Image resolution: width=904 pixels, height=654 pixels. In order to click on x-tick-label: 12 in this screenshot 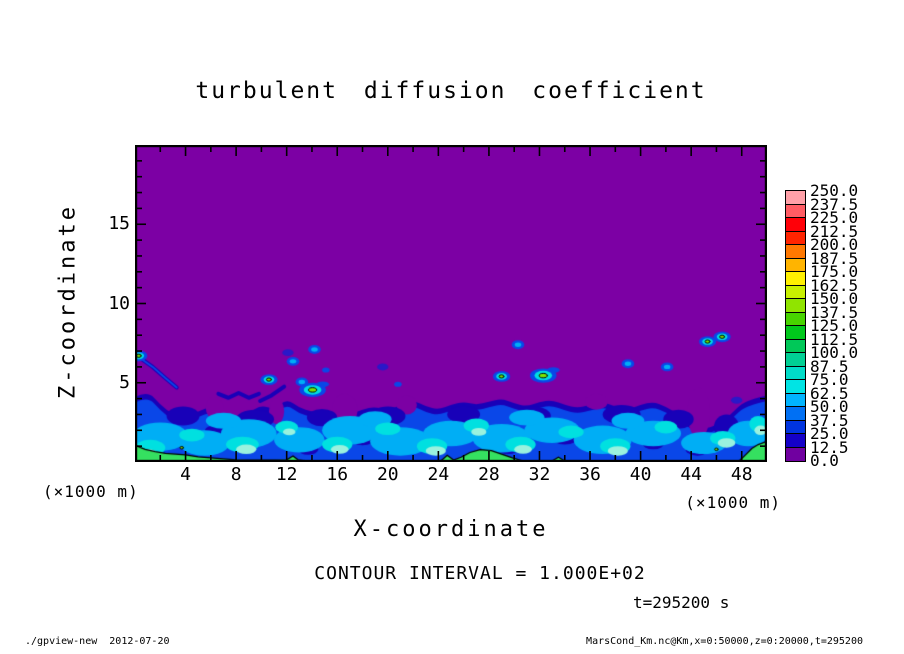, I will do `click(286, 474)`.